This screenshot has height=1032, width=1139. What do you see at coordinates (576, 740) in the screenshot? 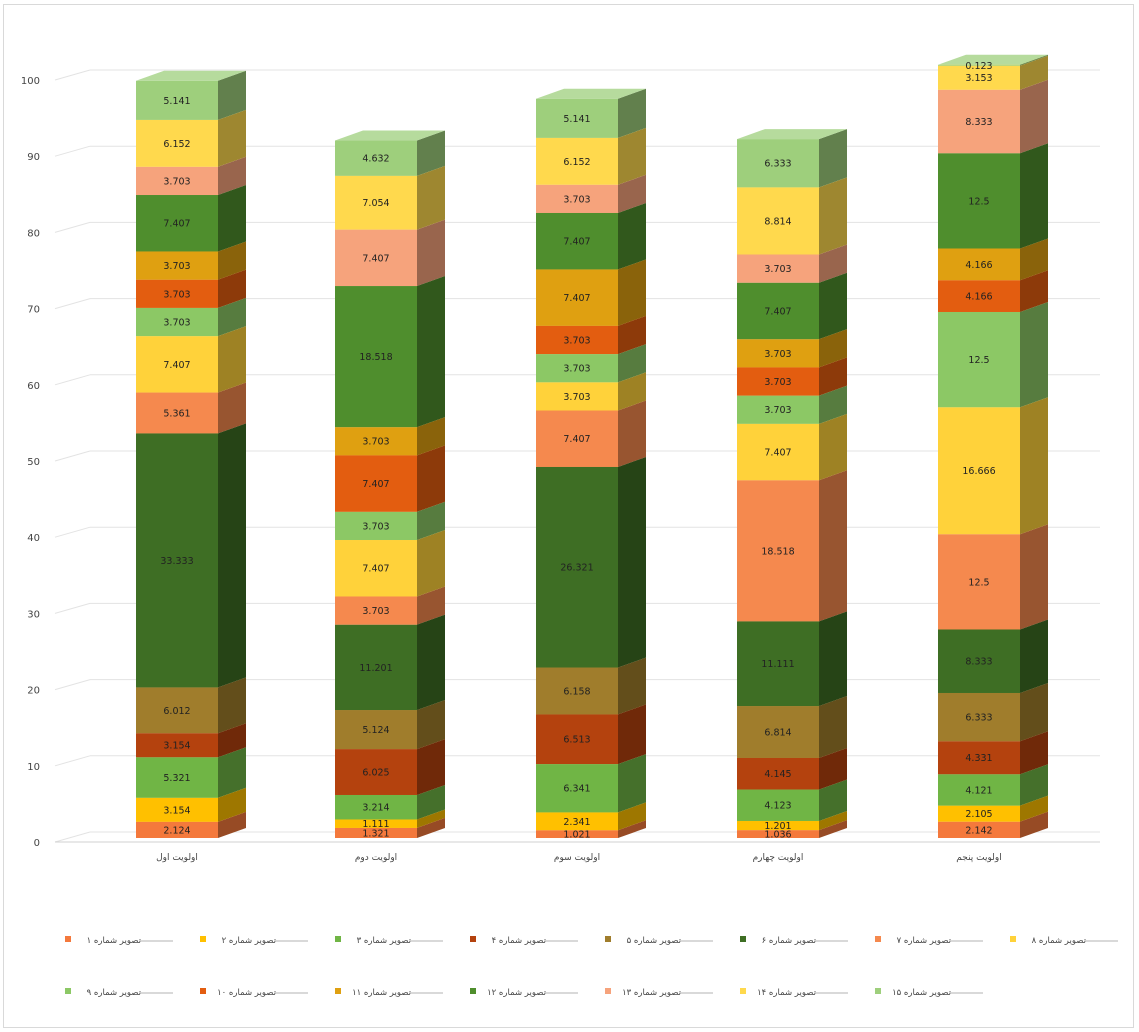
I see `data-label: 6.513` at bounding box center [576, 740].